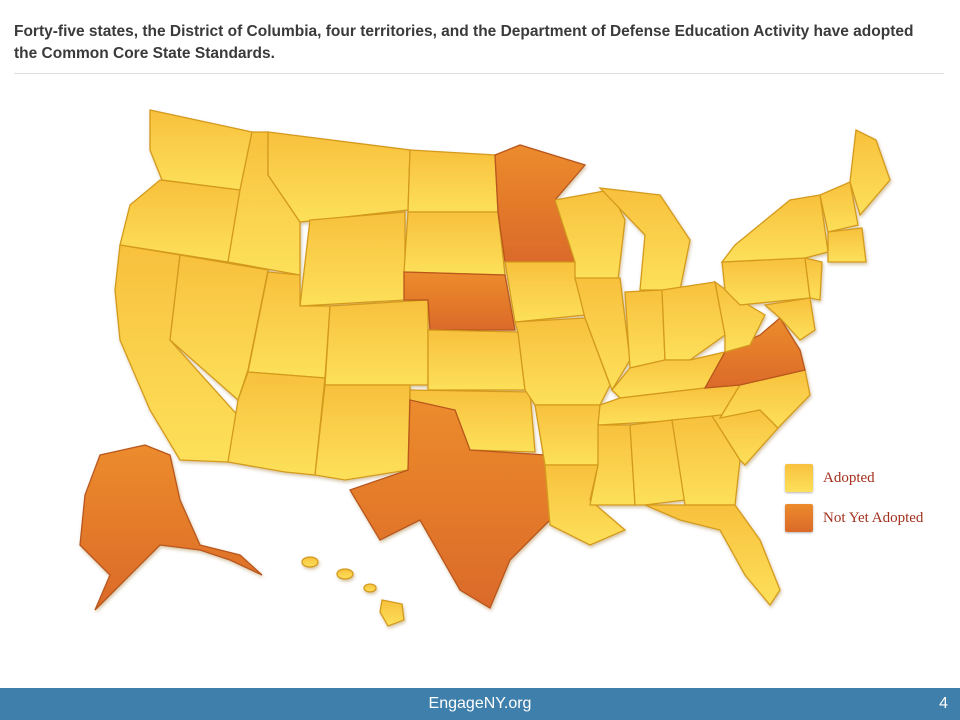 The image size is (960, 720). I want to click on footer-site-link: EngageNY.org, so click(480, 703).